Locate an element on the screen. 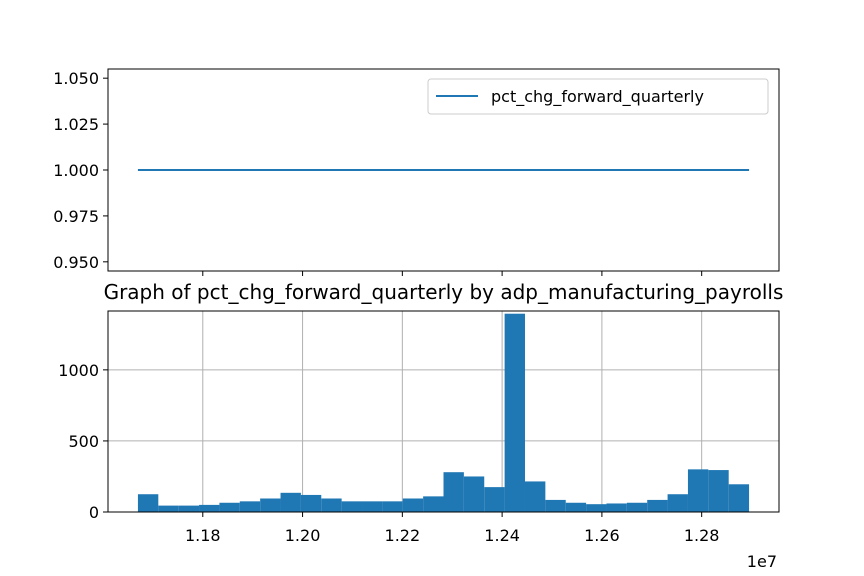 This screenshot has width=864, height=576. histogram-x-tick-label: 1.18 is located at coordinates (203, 535).